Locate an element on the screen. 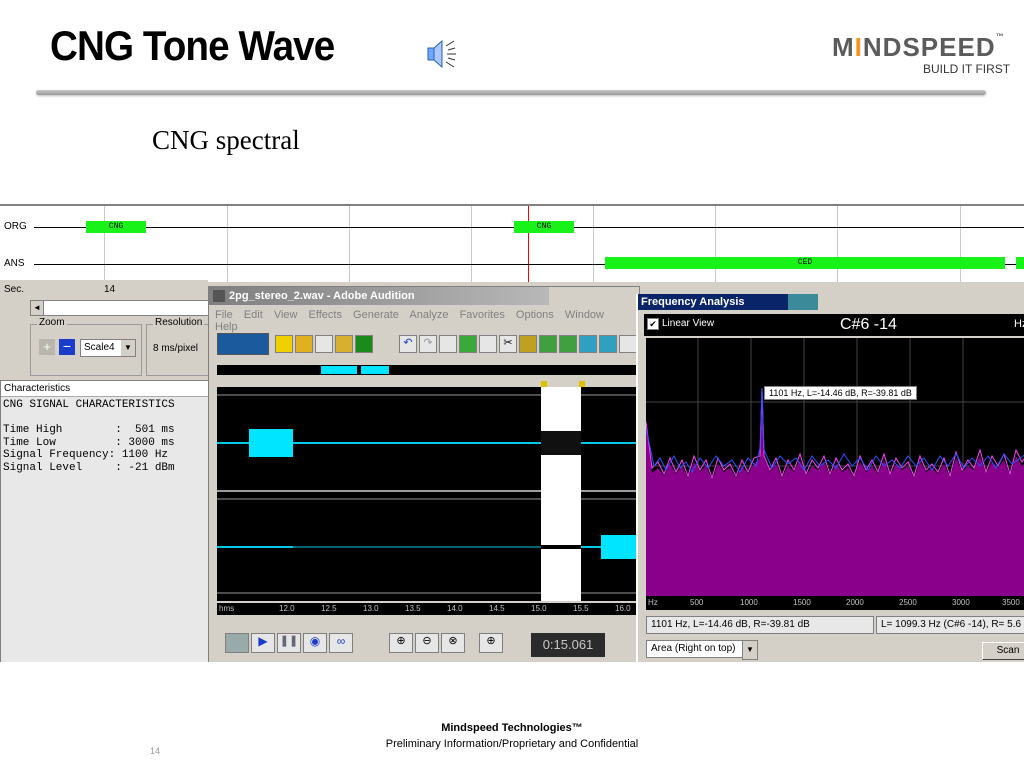 The height and width of the screenshot is (768, 1024). frequency-axis: Hz 500 1000 1500 2000 2500 3000 3500 is located at coordinates (835, 603).